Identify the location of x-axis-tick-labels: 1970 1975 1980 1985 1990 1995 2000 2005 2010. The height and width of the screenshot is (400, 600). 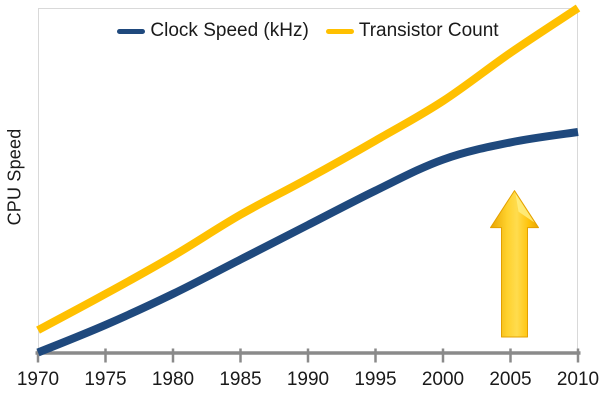
(300, 380).